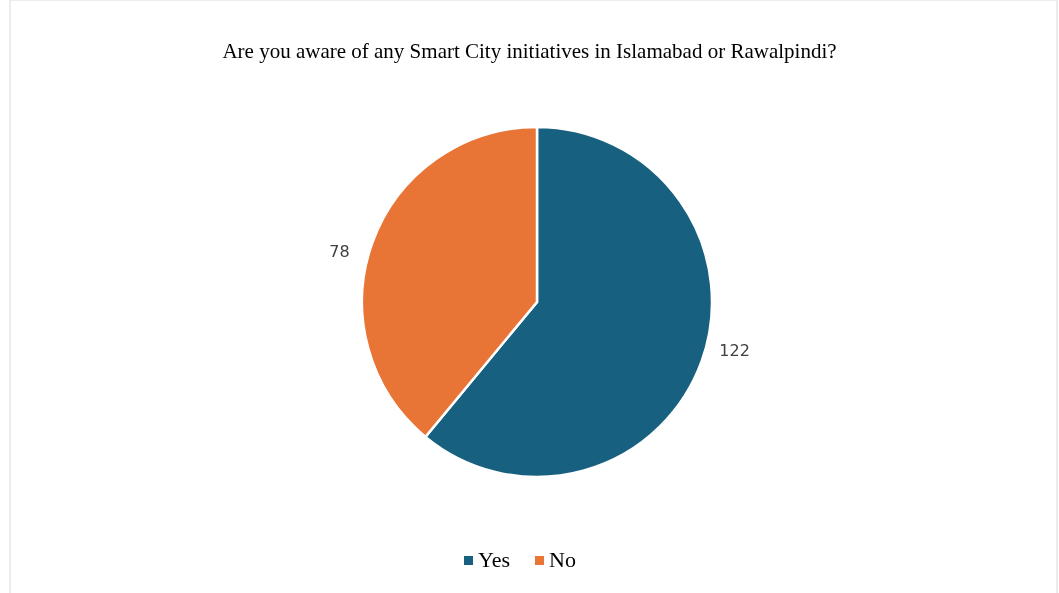 Image resolution: width=1059 pixels, height=593 pixels. Describe the element at coordinates (734, 351) in the screenshot. I see `data-label: 122` at that location.